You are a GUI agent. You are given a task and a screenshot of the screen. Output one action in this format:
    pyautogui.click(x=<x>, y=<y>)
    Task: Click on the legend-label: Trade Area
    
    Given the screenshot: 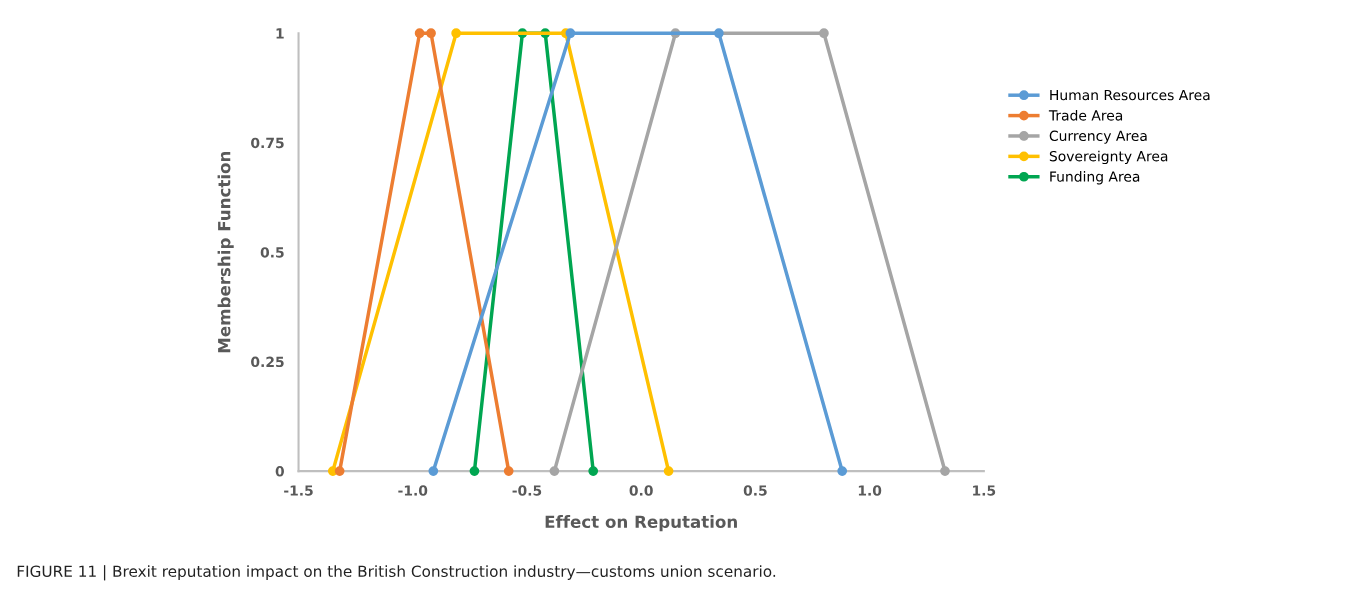 What is the action you would take?
    pyautogui.click(x=1085, y=115)
    